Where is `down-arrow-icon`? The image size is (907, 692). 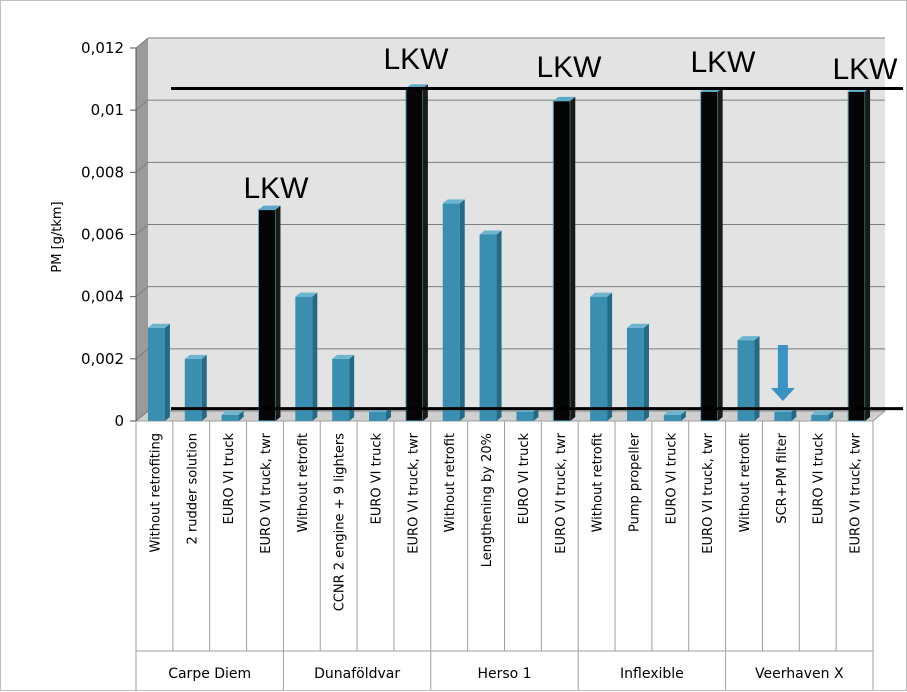 down-arrow-icon is located at coordinates (782, 373).